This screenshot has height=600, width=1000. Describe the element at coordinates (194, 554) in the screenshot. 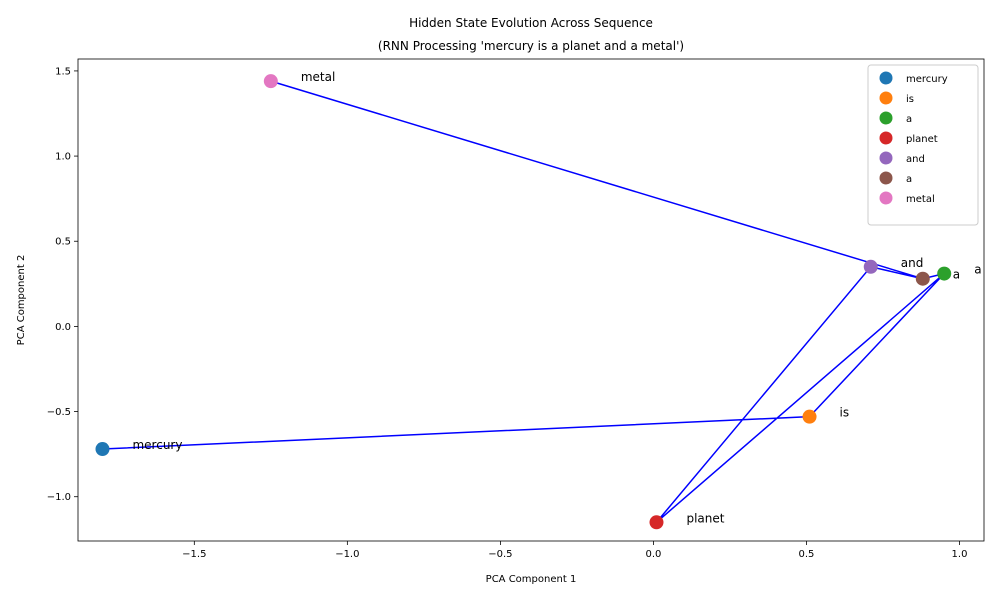

I see `x-tick-label: −1.5` at that location.